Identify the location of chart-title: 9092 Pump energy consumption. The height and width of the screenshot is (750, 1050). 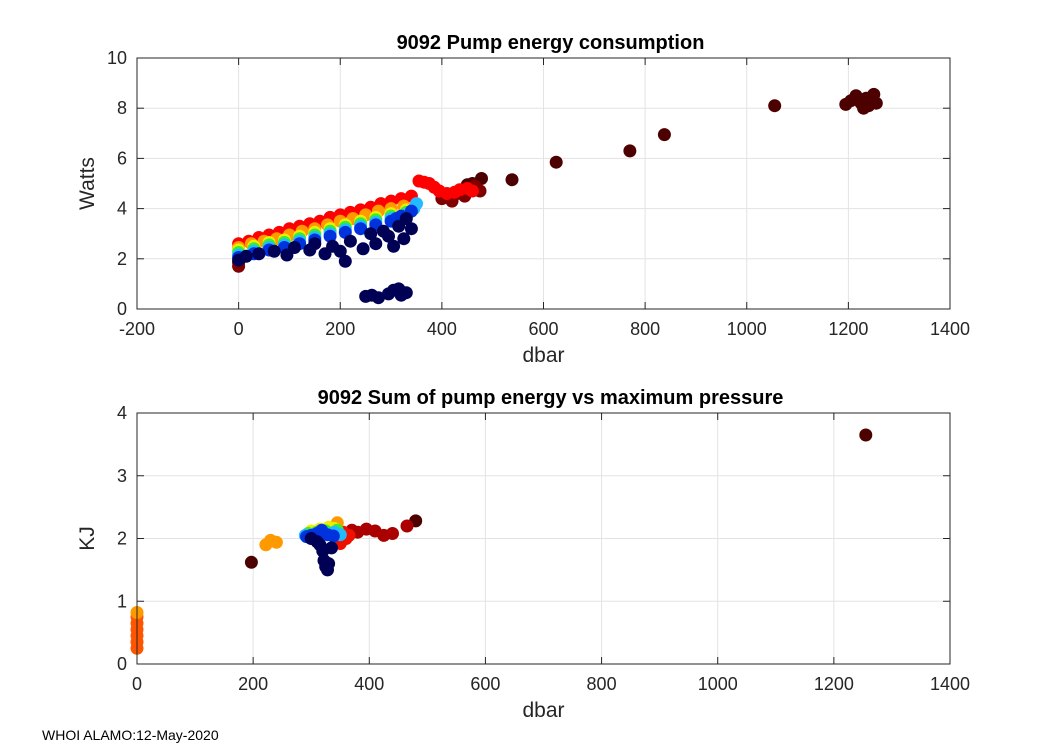
(551, 43).